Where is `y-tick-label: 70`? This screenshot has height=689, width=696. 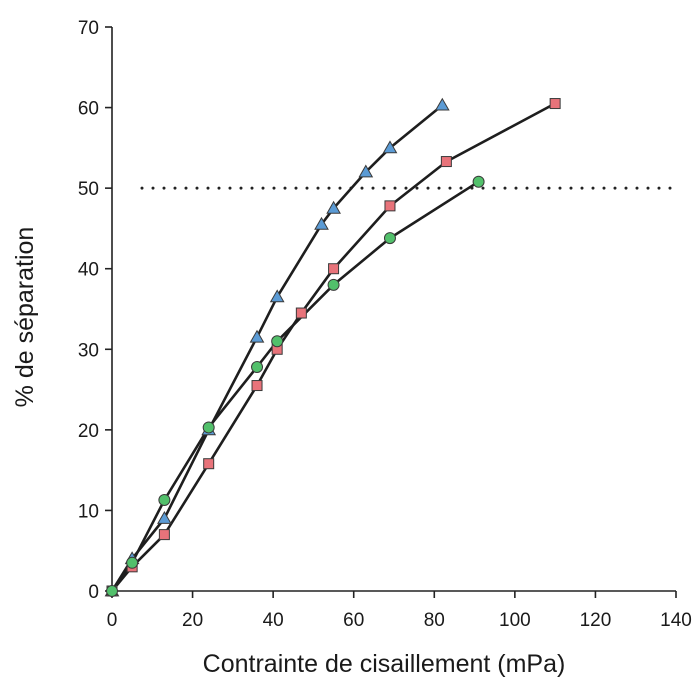
y-tick-label: 70 is located at coordinates (88, 28).